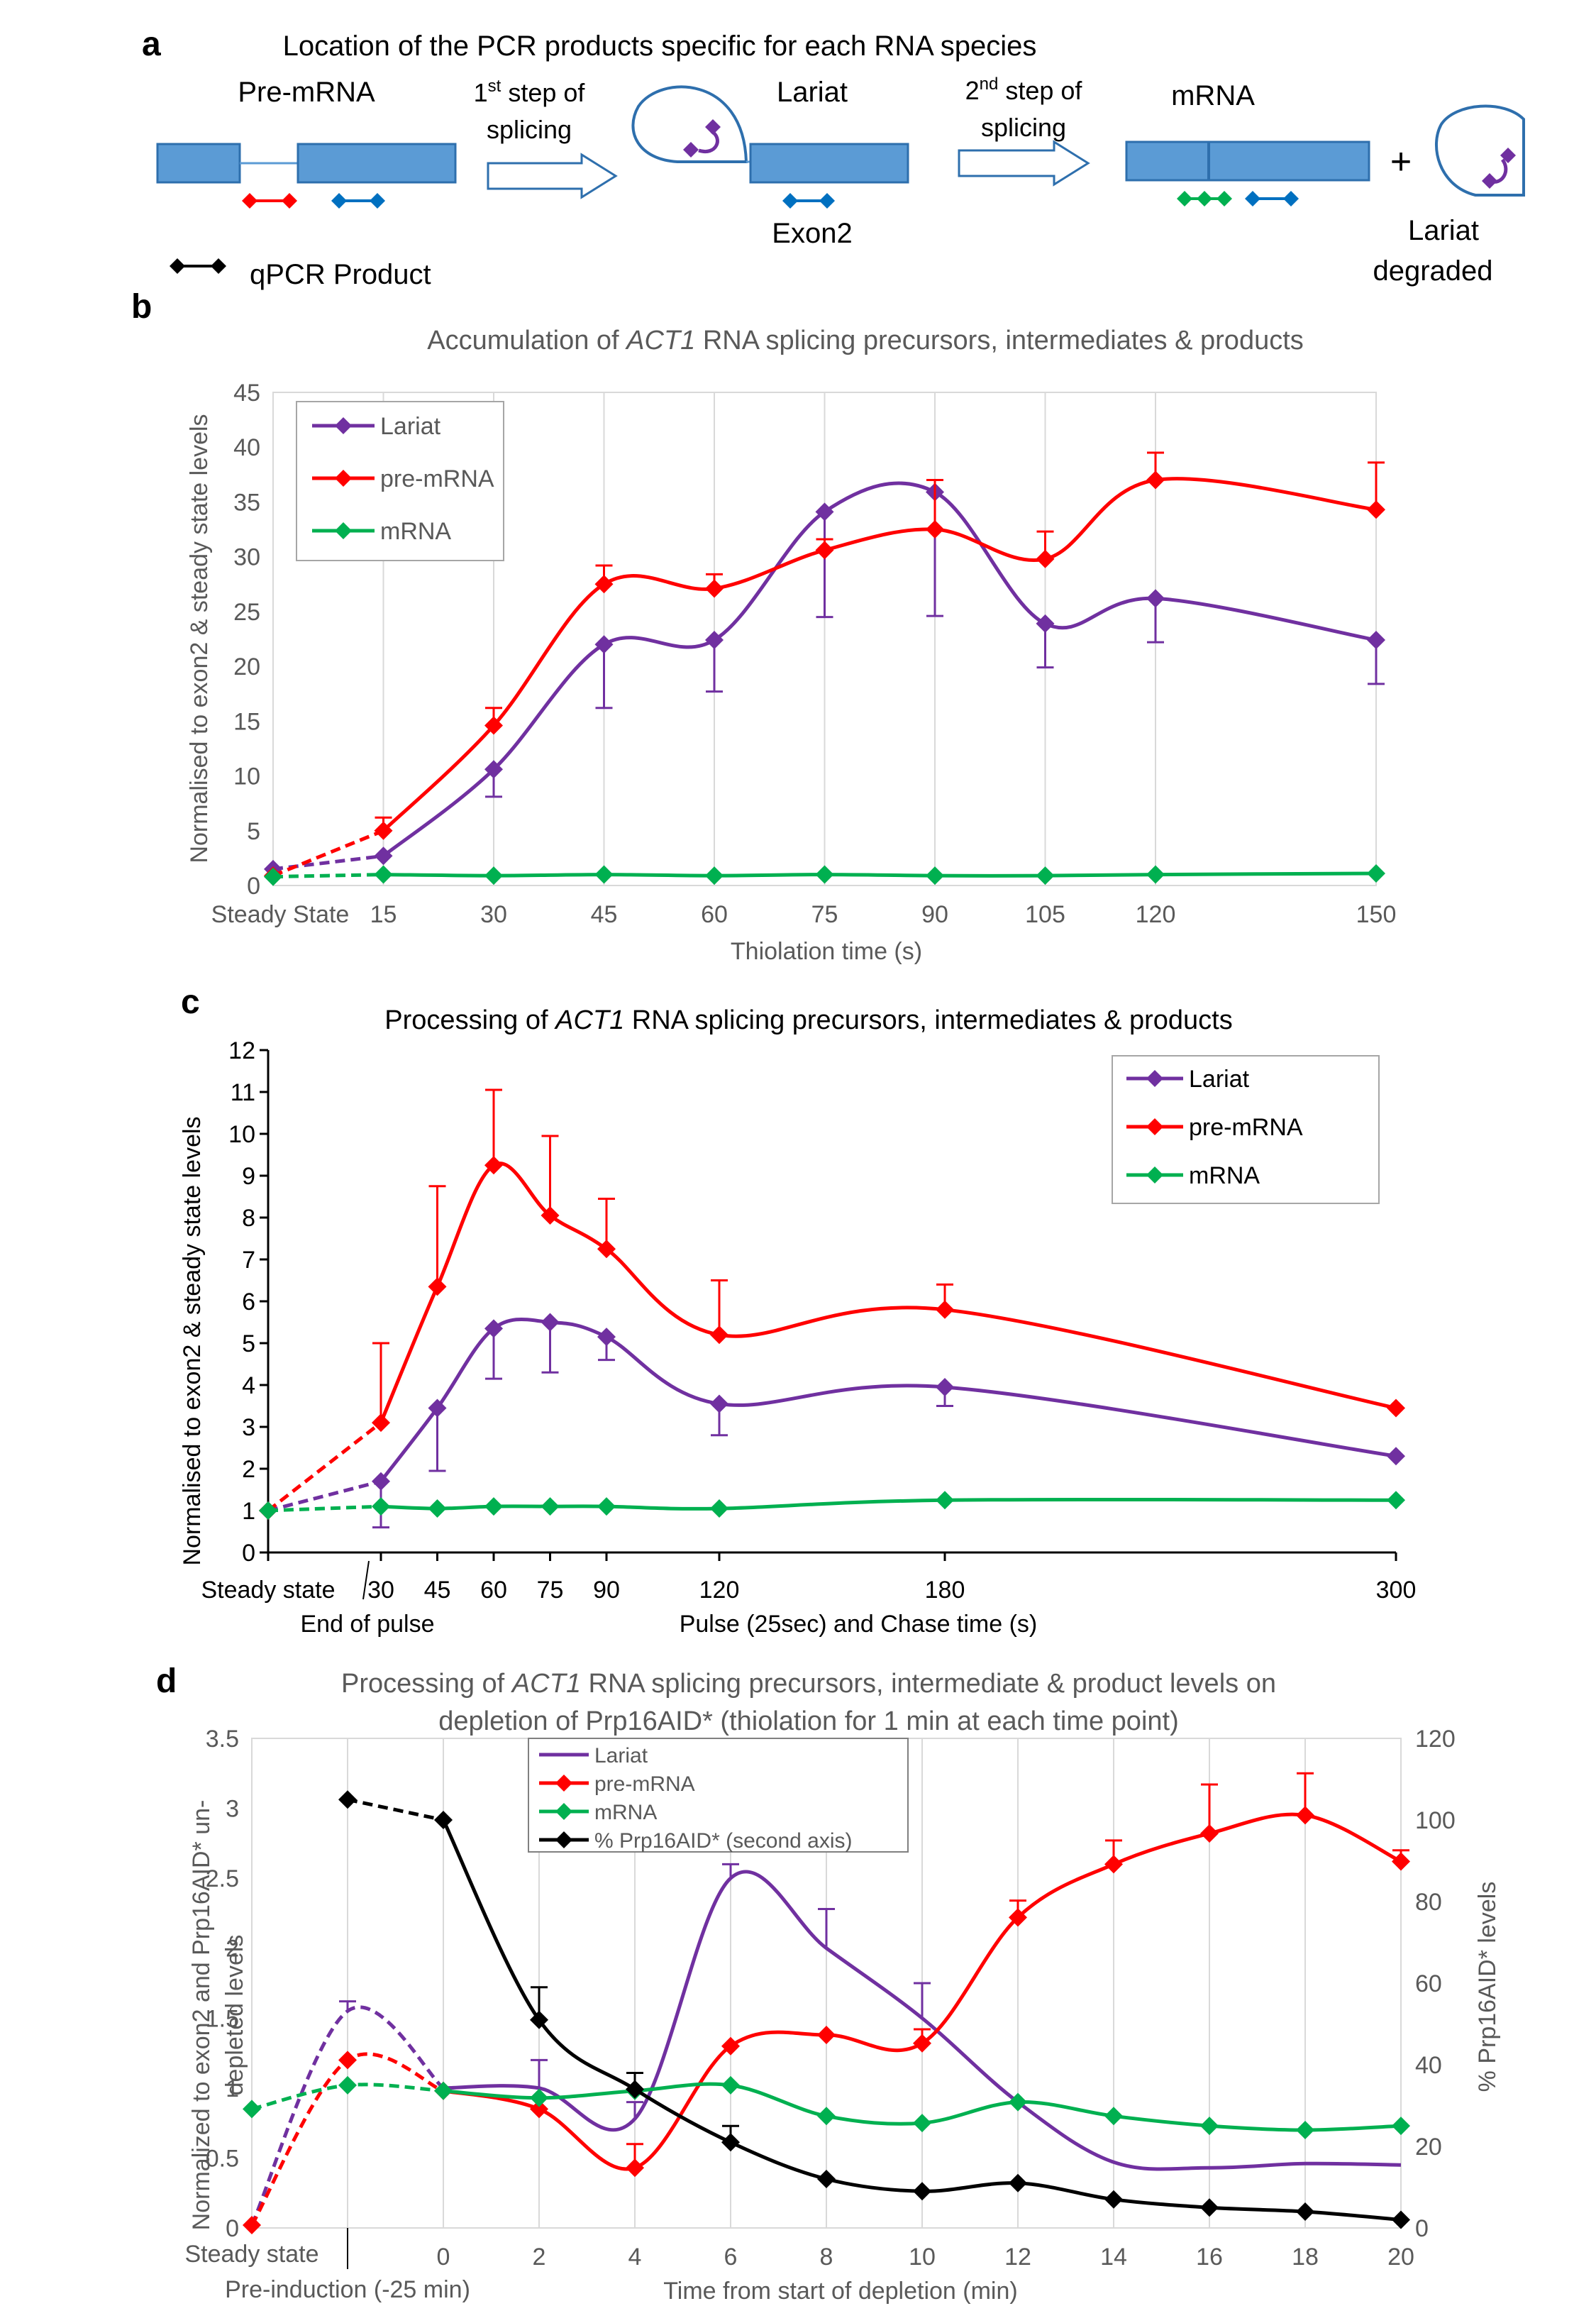 Image resolution: width=1596 pixels, height=2306 pixels. Describe the element at coordinates (621, 1756) in the screenshot. I see `chart-d-legend-label: Lariat` at that location.